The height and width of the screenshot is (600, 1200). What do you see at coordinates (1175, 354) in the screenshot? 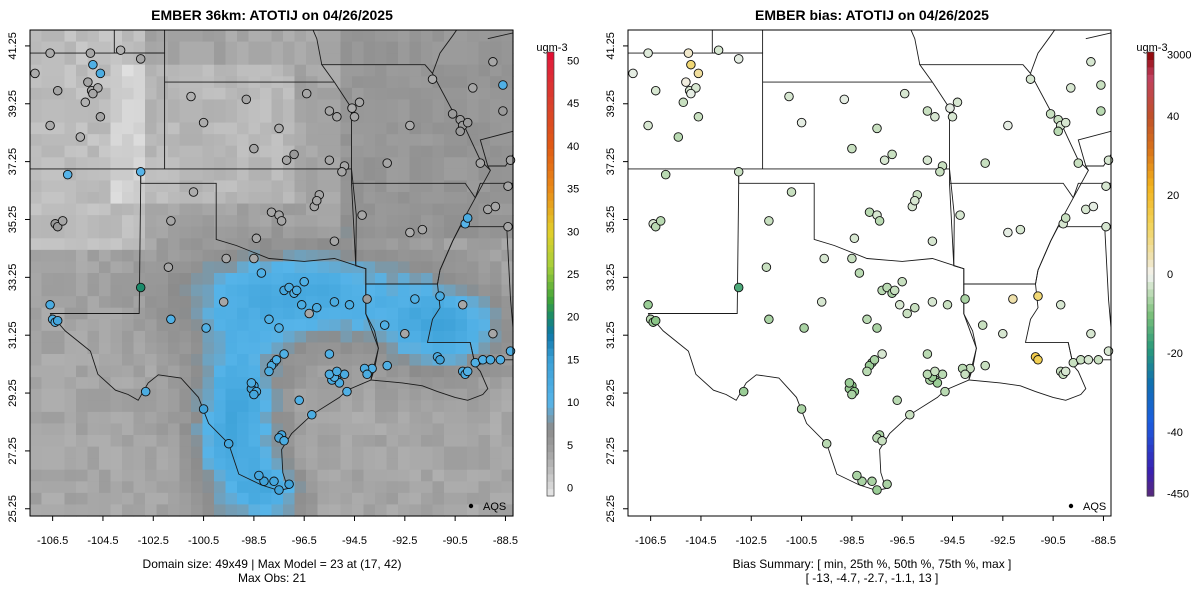
I see `colorbar-tick-label: -20` at bounding box center [1175, 354].